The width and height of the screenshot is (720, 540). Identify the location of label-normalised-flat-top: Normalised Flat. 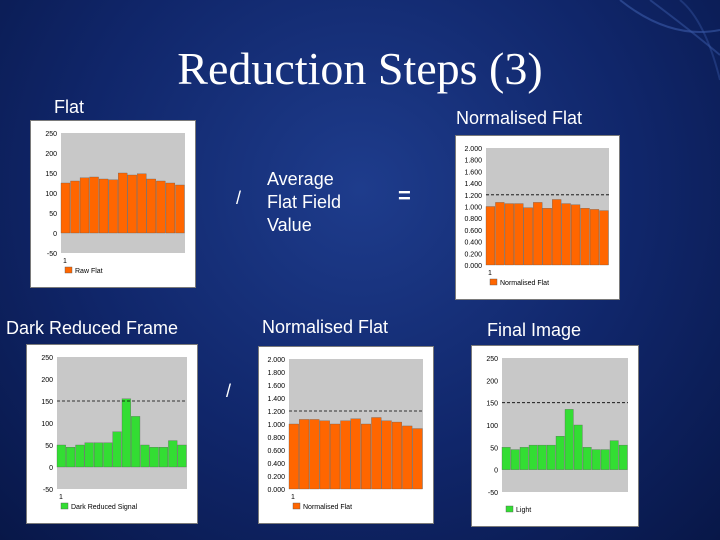
(519, 118).